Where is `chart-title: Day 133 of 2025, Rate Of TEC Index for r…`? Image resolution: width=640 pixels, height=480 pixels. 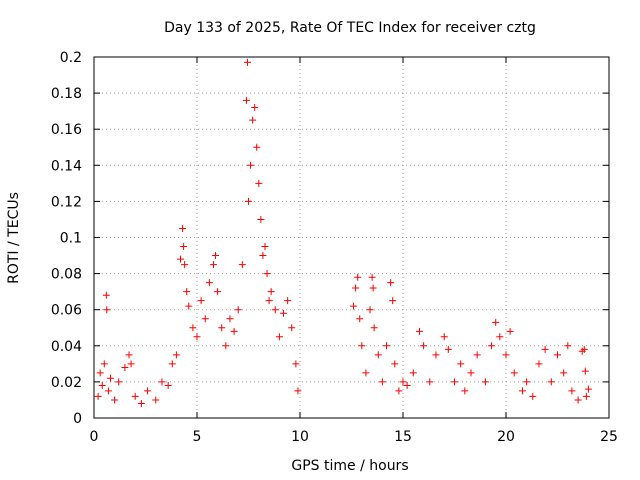
chart-title: Day 133 of 2025, Rate Of TEC Index for r… is located at coordinates (350, 28).